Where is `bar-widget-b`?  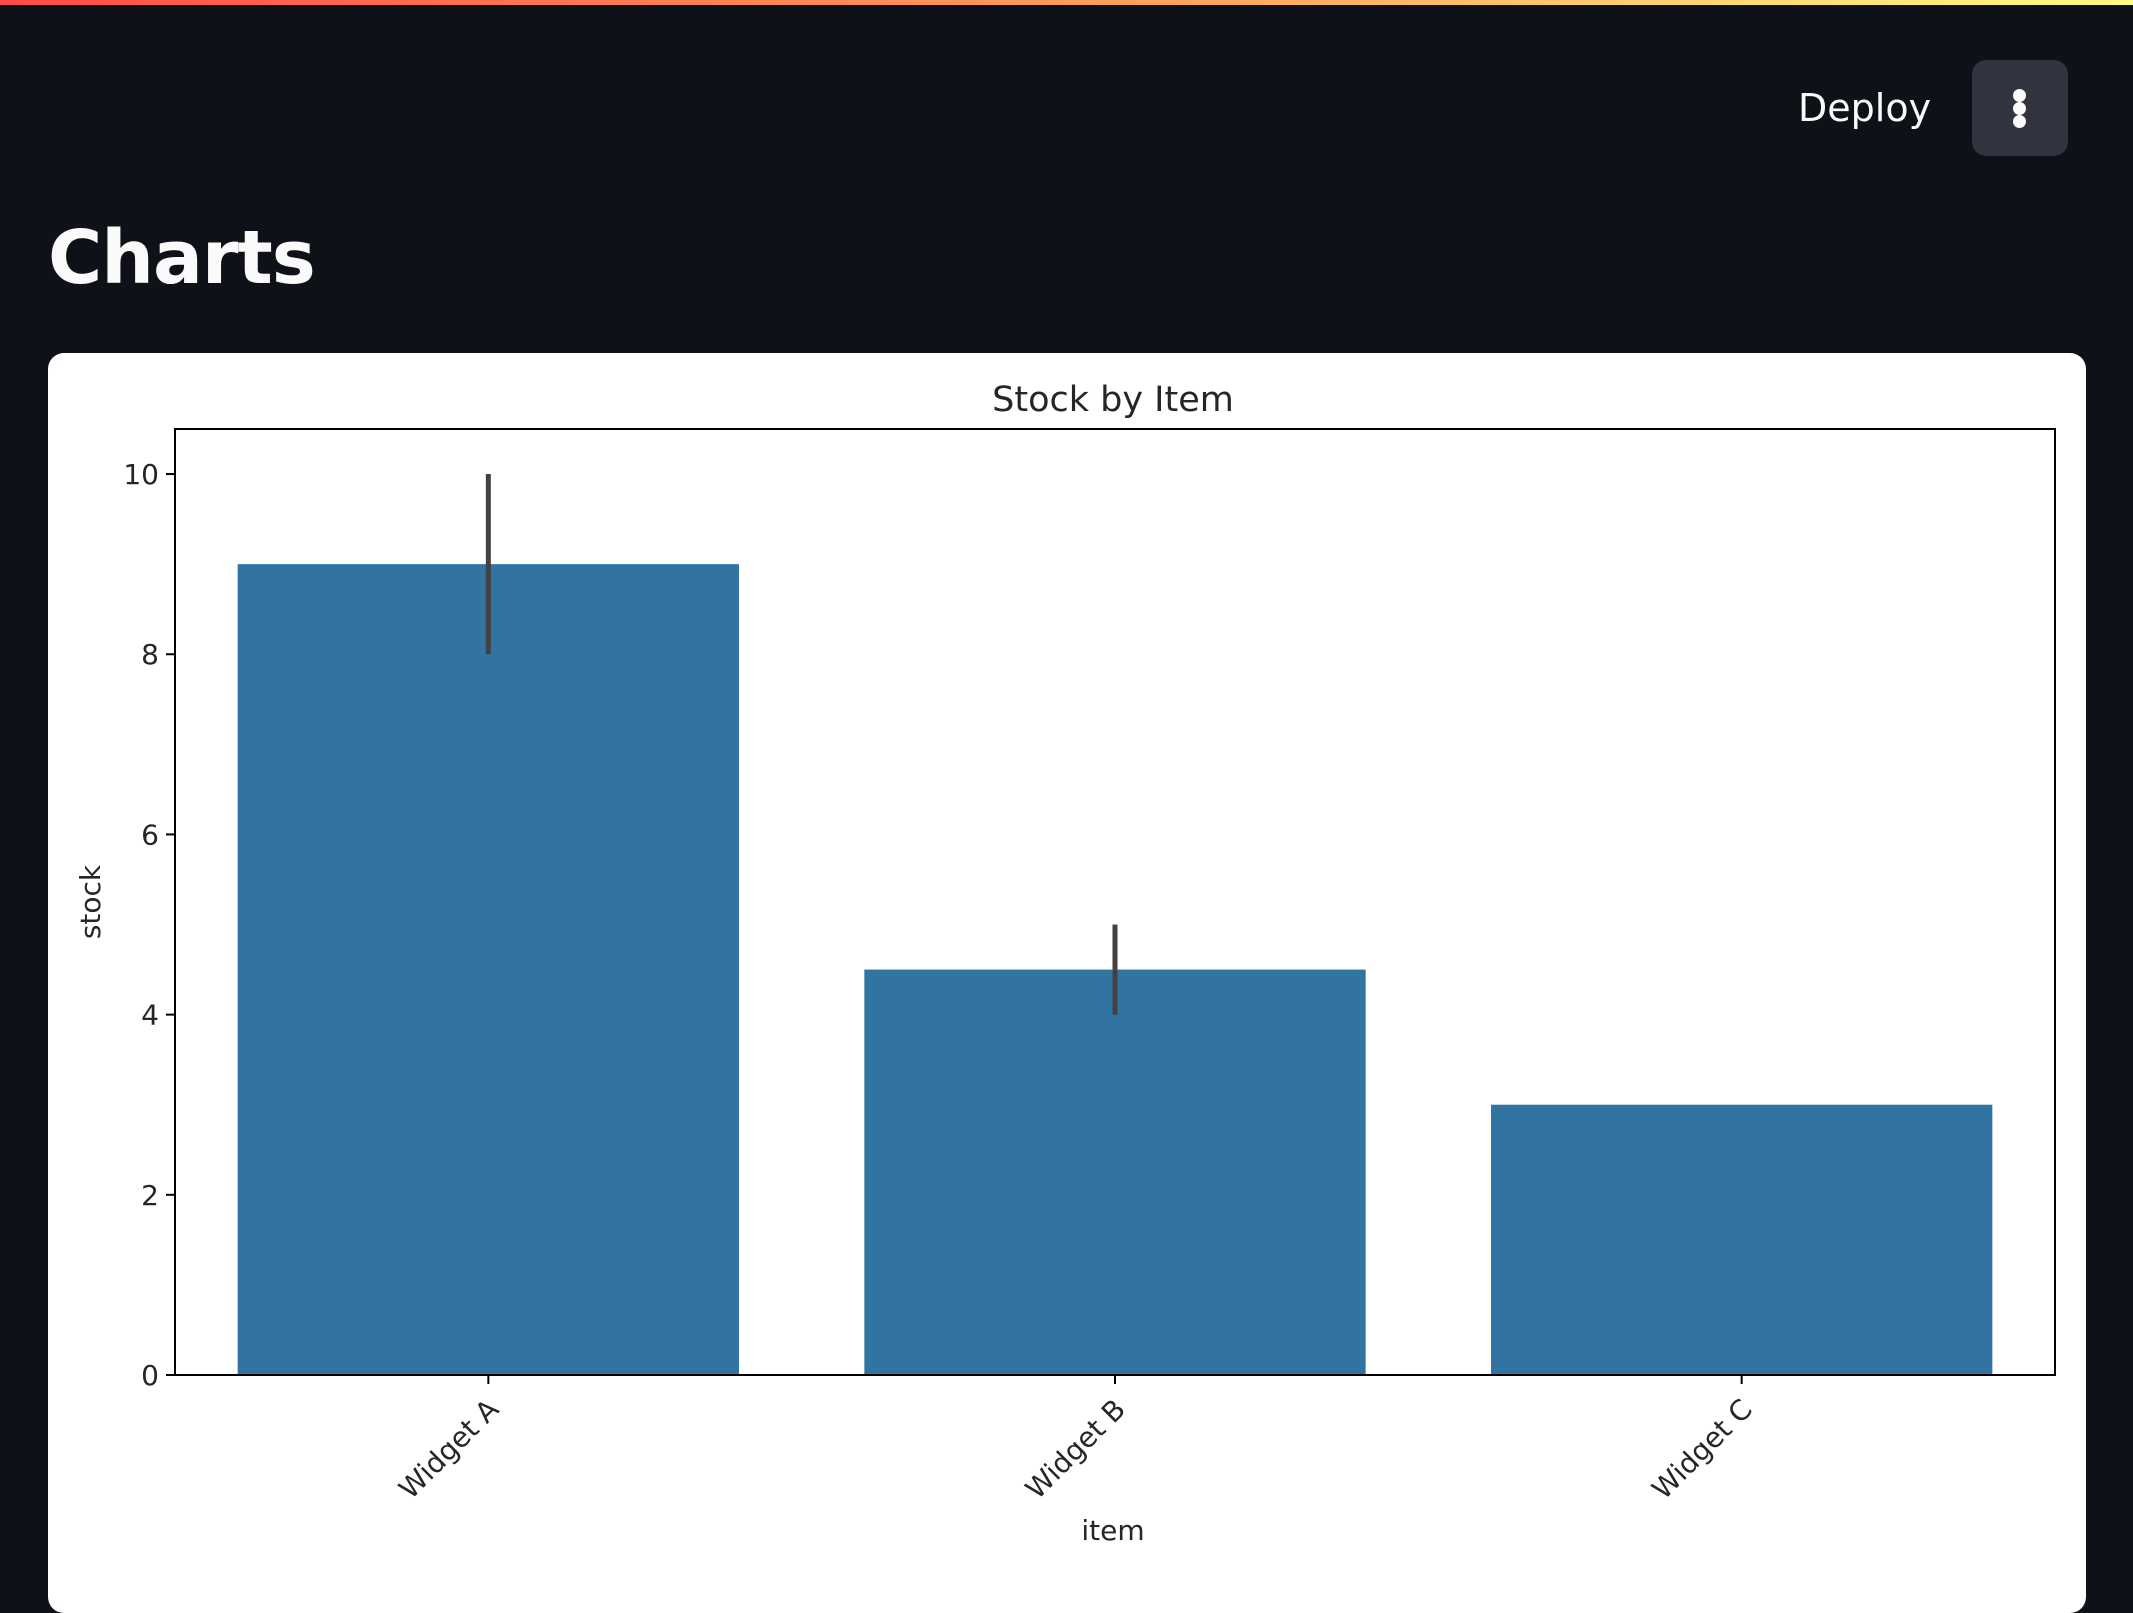 bar-widget-b is located at coordinates (1115, 1172).